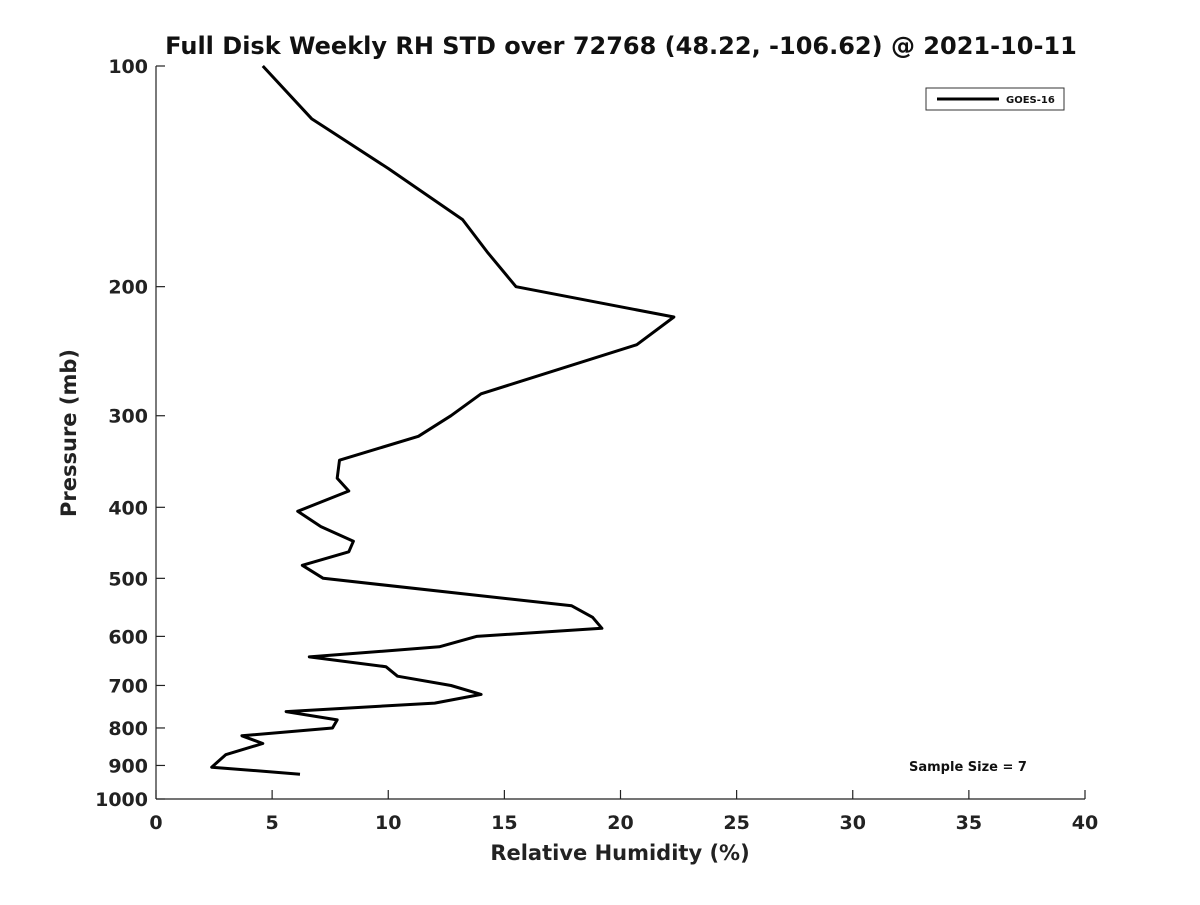  What do you see at coordinates (128, 67) in the screenshot?
I see `y-tick-label: 100` at bounding box center [128, 67].